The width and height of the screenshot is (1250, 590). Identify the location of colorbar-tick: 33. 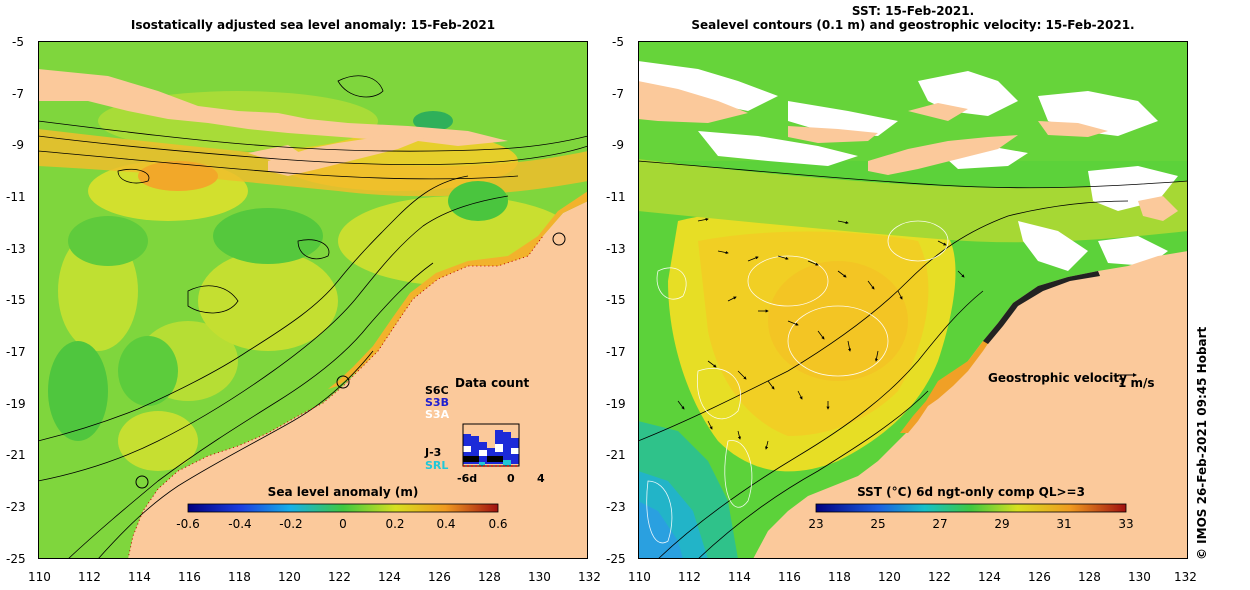
(1125, 524).